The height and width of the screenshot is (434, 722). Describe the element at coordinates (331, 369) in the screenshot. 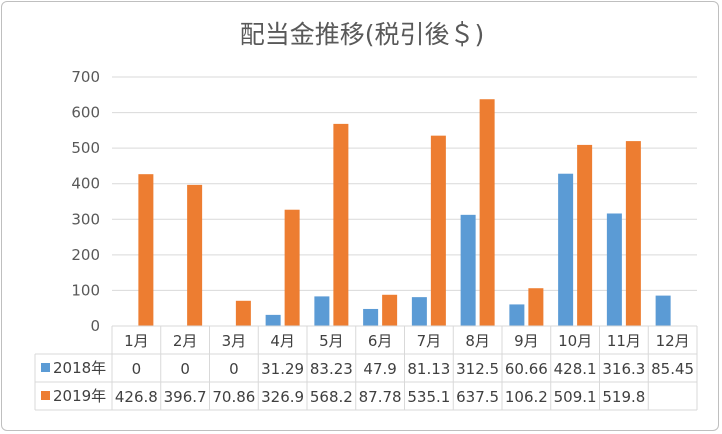

I see `table-value: 83.23` at that location.